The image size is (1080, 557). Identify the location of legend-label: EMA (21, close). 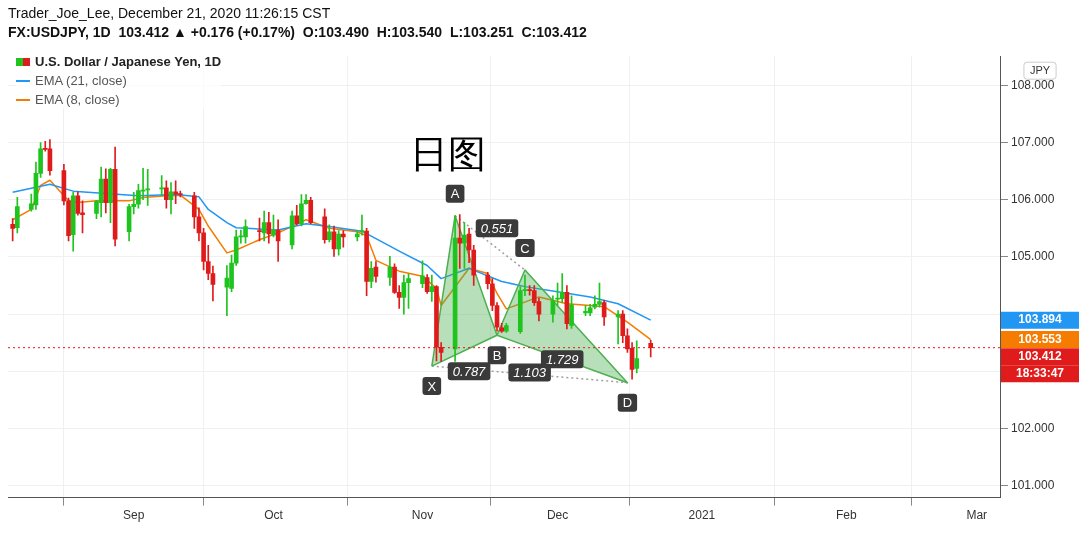
(81, 81).